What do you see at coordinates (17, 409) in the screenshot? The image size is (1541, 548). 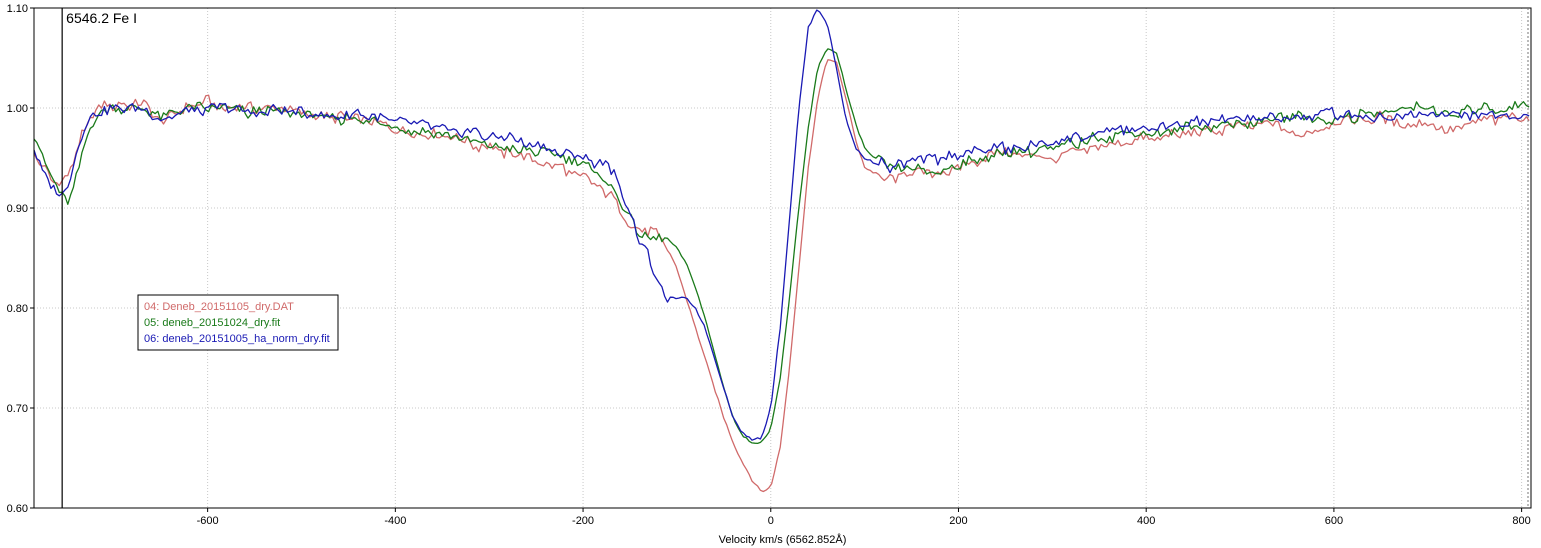 I see `y-tick-label: 0.70` at bounding box center [17, 409].